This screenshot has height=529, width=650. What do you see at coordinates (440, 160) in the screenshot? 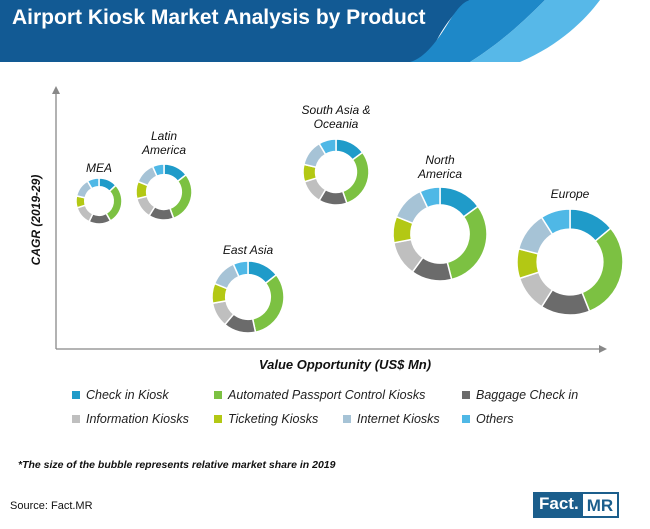
I see `region-label: North` at bounding box center [440, 160].